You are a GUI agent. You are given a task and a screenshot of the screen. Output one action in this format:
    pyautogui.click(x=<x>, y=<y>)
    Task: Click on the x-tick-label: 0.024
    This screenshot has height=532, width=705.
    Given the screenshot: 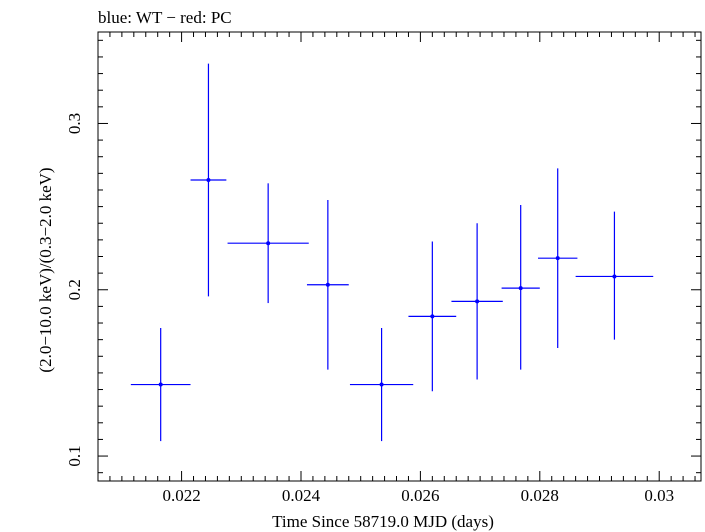 What is the action you would take?
    pyautogui.click(x=301, y=495)
    